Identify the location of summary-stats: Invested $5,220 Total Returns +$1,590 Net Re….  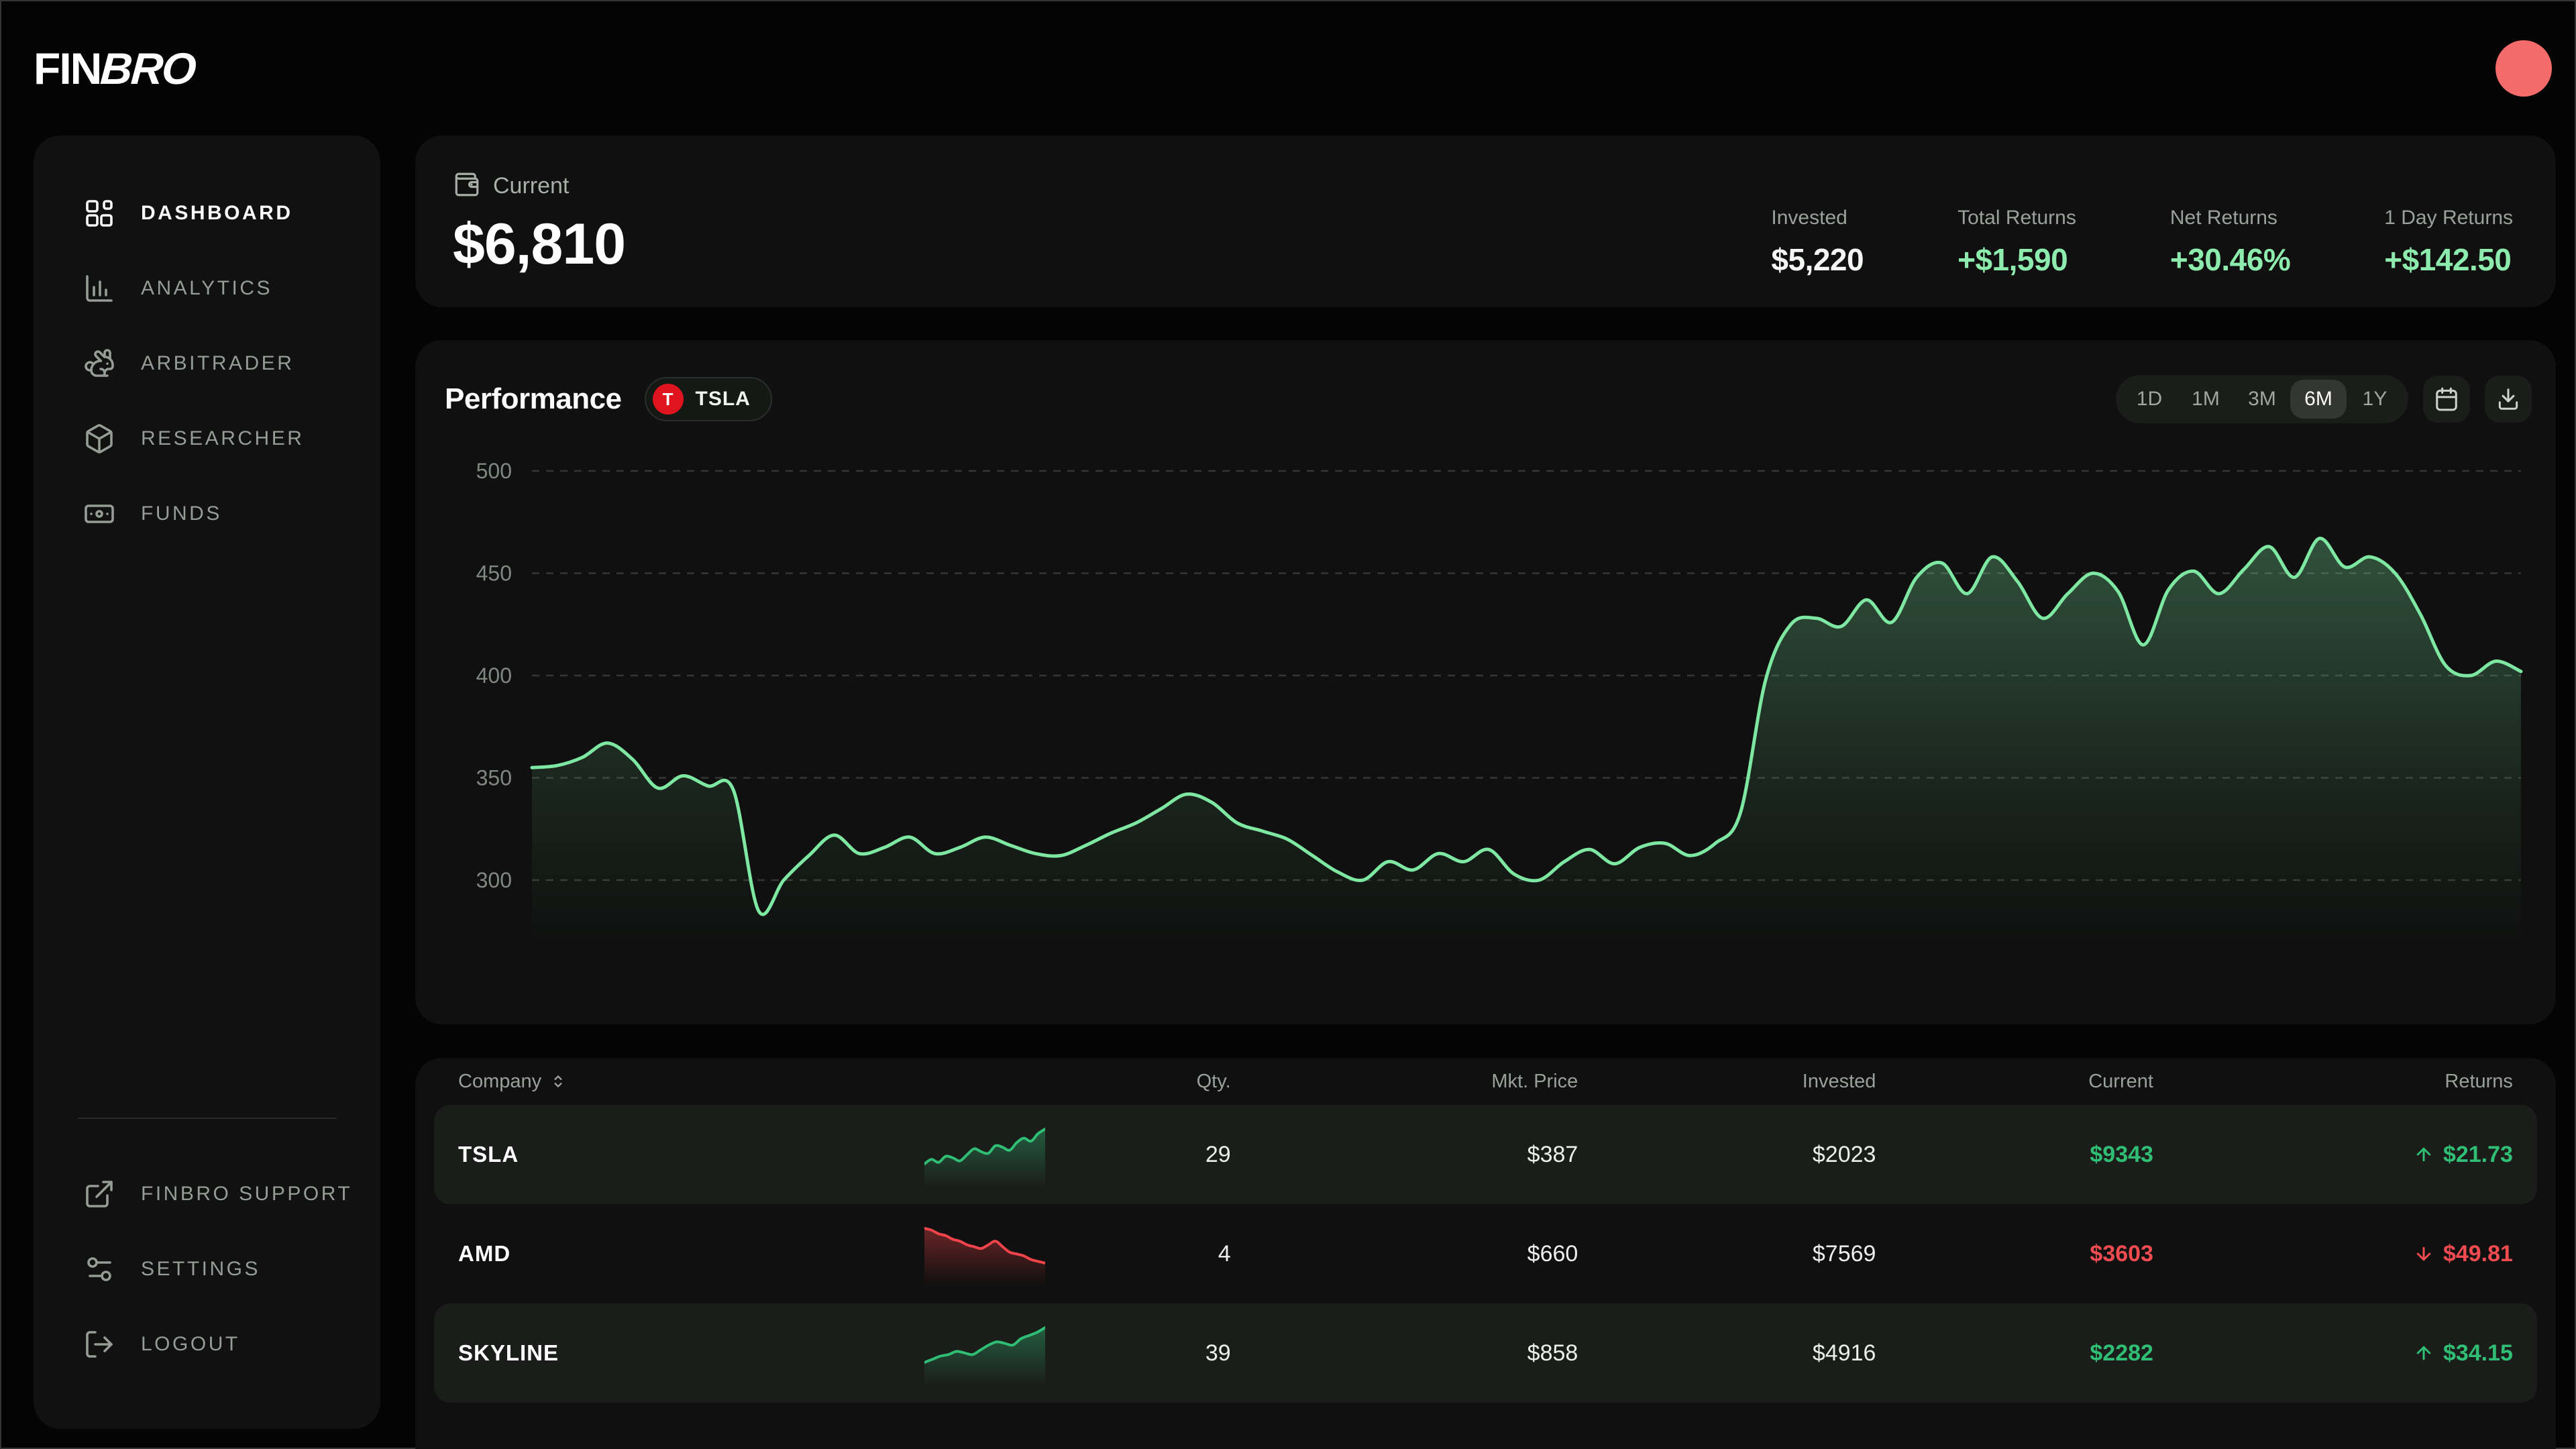
(2142, 238).